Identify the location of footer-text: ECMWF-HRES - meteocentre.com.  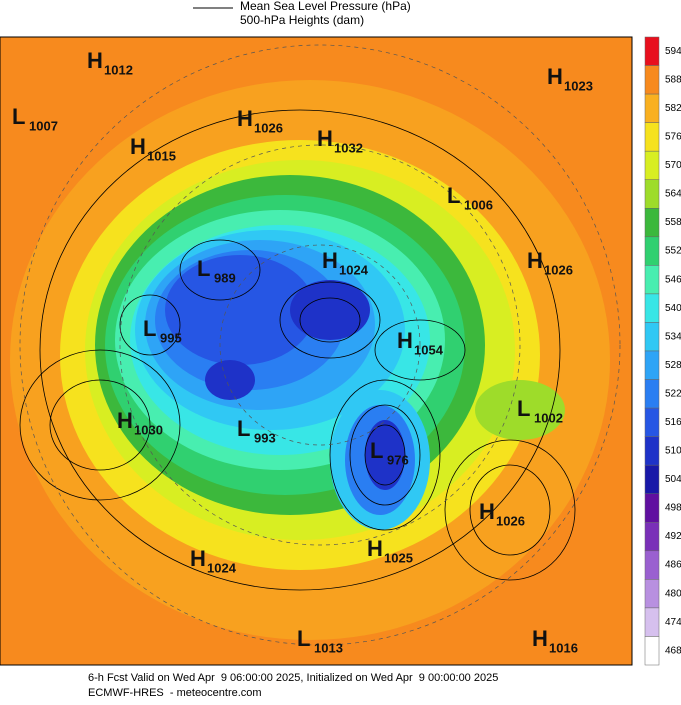
(175, 693).